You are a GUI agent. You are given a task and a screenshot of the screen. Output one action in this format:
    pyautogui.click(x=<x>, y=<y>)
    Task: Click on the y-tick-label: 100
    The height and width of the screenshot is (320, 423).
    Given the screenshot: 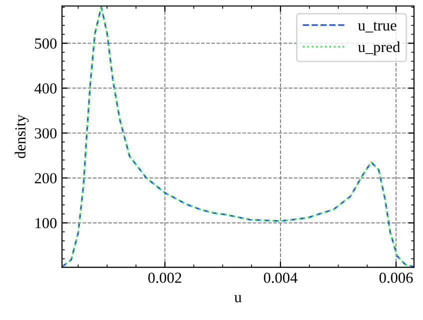 What is the action you would take?
    pyautogui.click(x=46, y=223)
    